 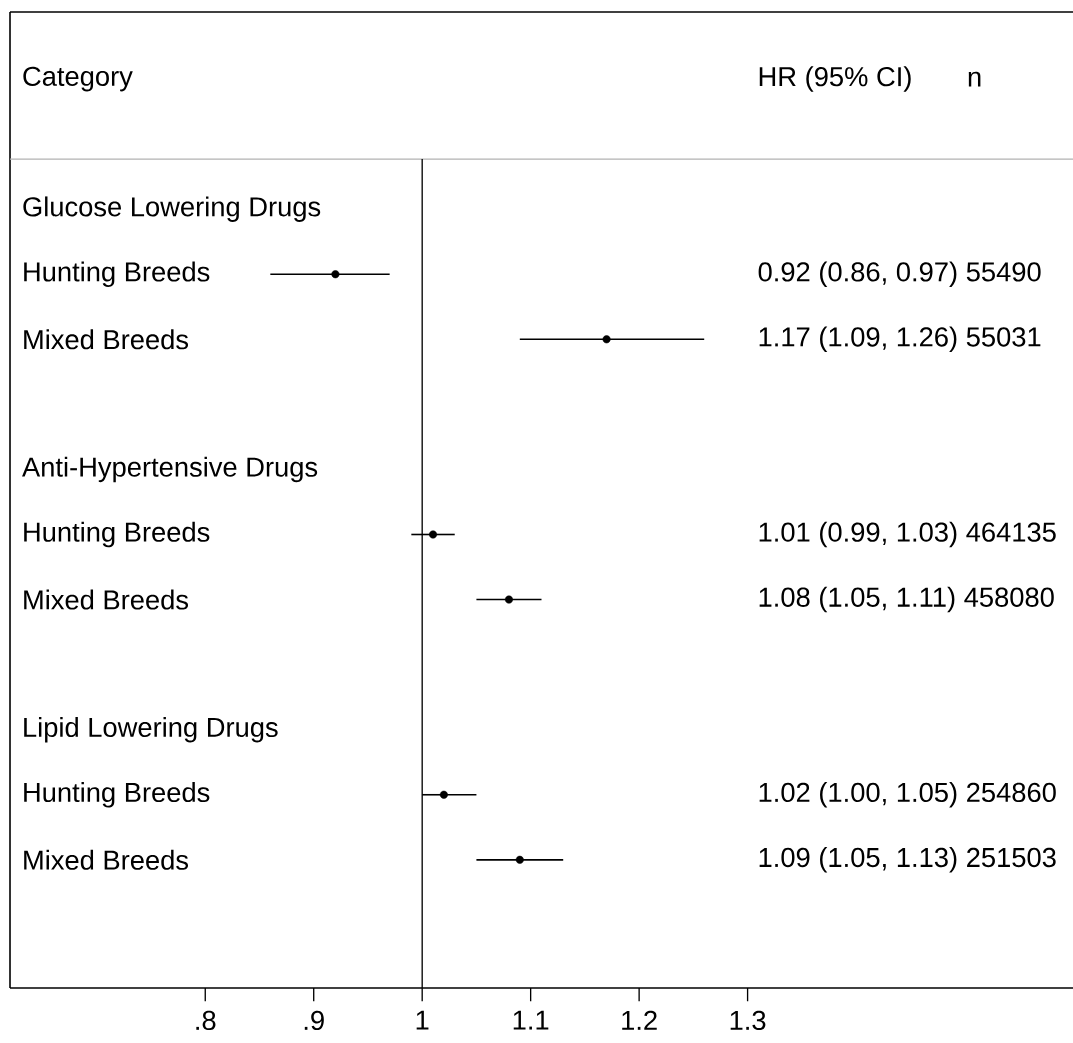 I want to click on text: Category, so click(x=78, y=79).